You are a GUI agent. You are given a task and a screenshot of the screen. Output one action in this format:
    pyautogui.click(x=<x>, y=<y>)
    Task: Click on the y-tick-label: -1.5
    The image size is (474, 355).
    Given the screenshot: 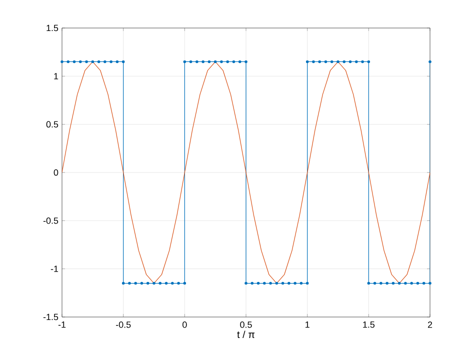 What is the action you would take?
    pyautogui.click(x=50, y=317)
    